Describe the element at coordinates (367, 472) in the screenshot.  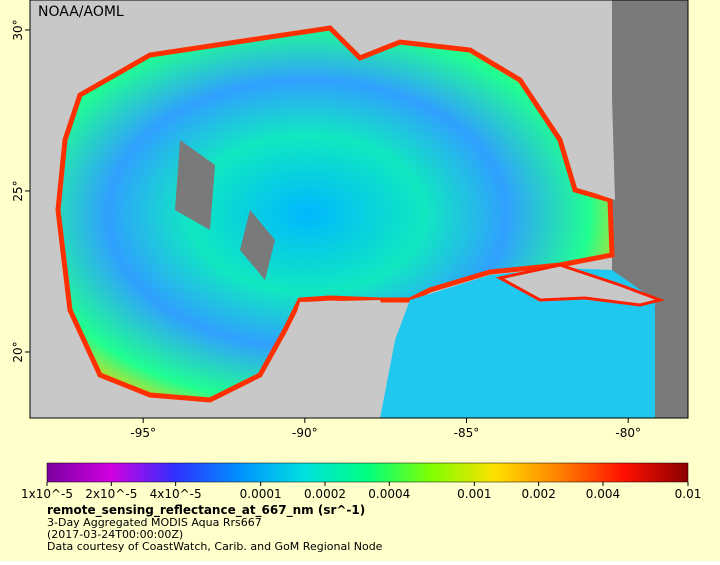
I see `colorbar` at that location.